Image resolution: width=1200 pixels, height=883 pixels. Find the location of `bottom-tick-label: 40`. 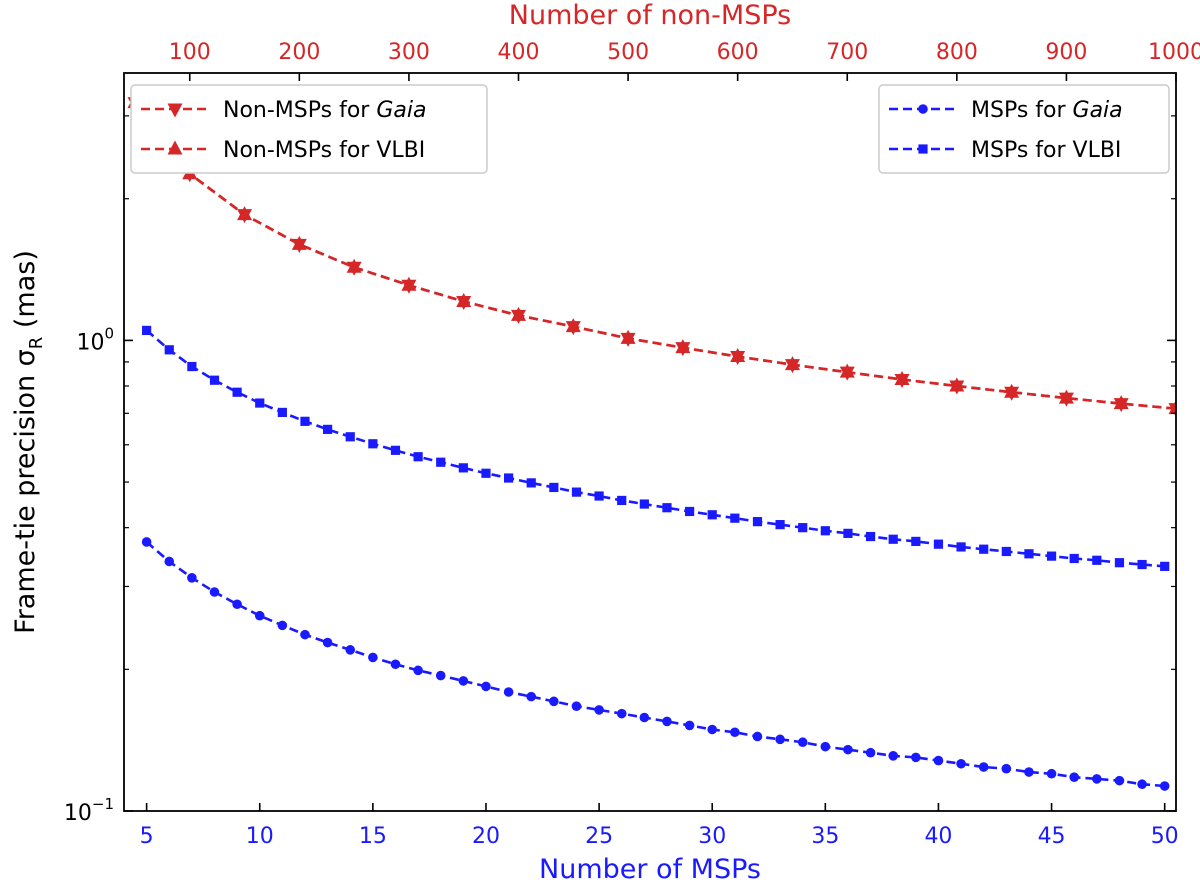

bottom-tick-label: 40 is located at coordinates (938, 836).